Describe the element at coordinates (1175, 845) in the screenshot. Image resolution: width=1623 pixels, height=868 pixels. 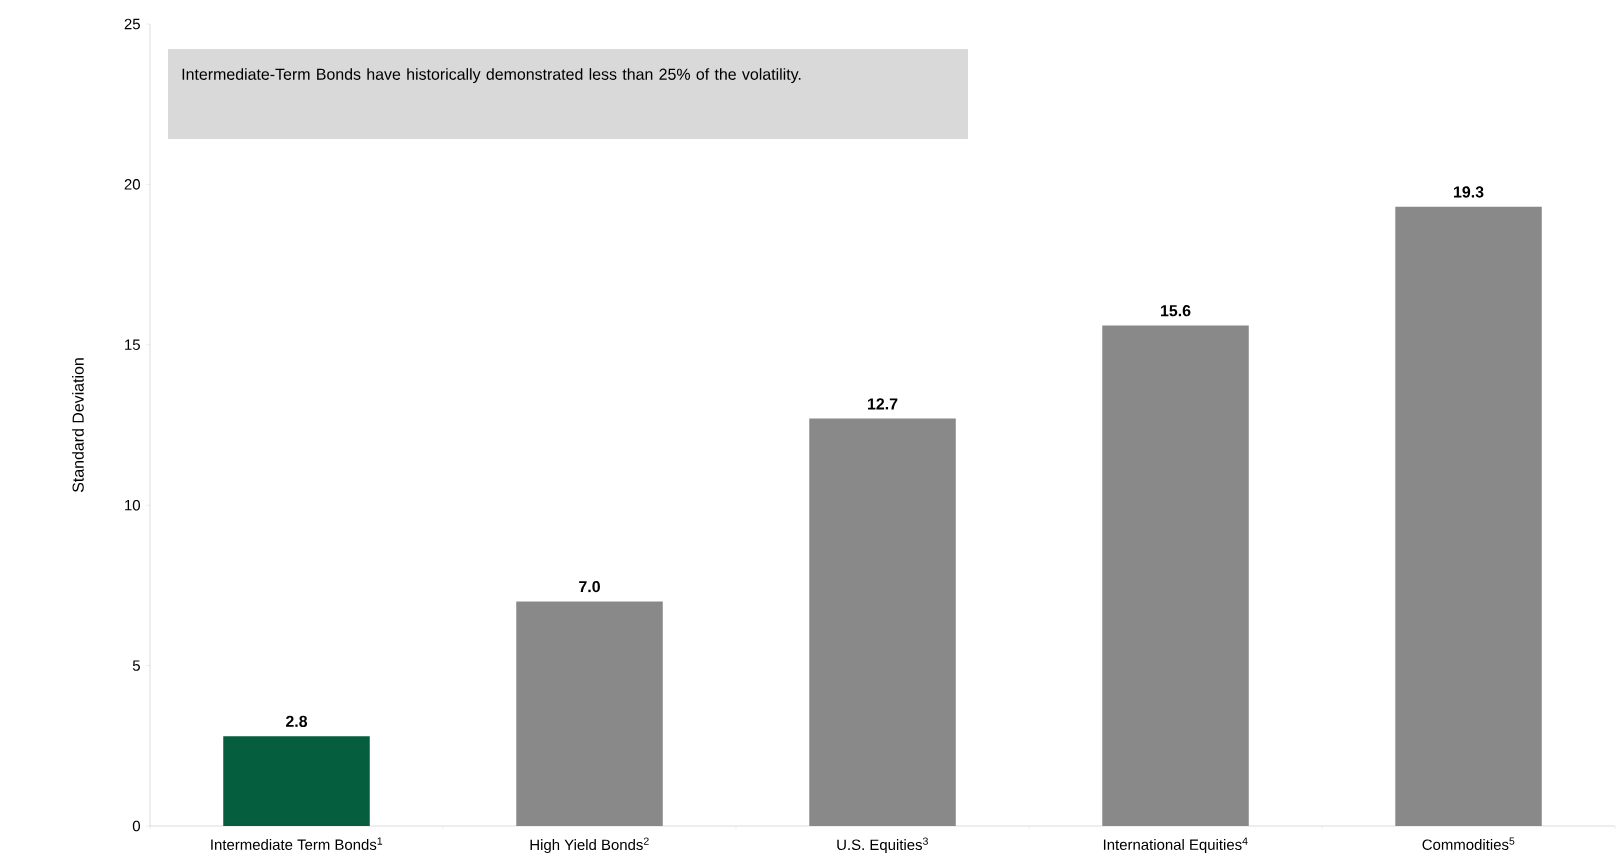
I see `x-tick-label: International Equities$^{4}$` at that location.